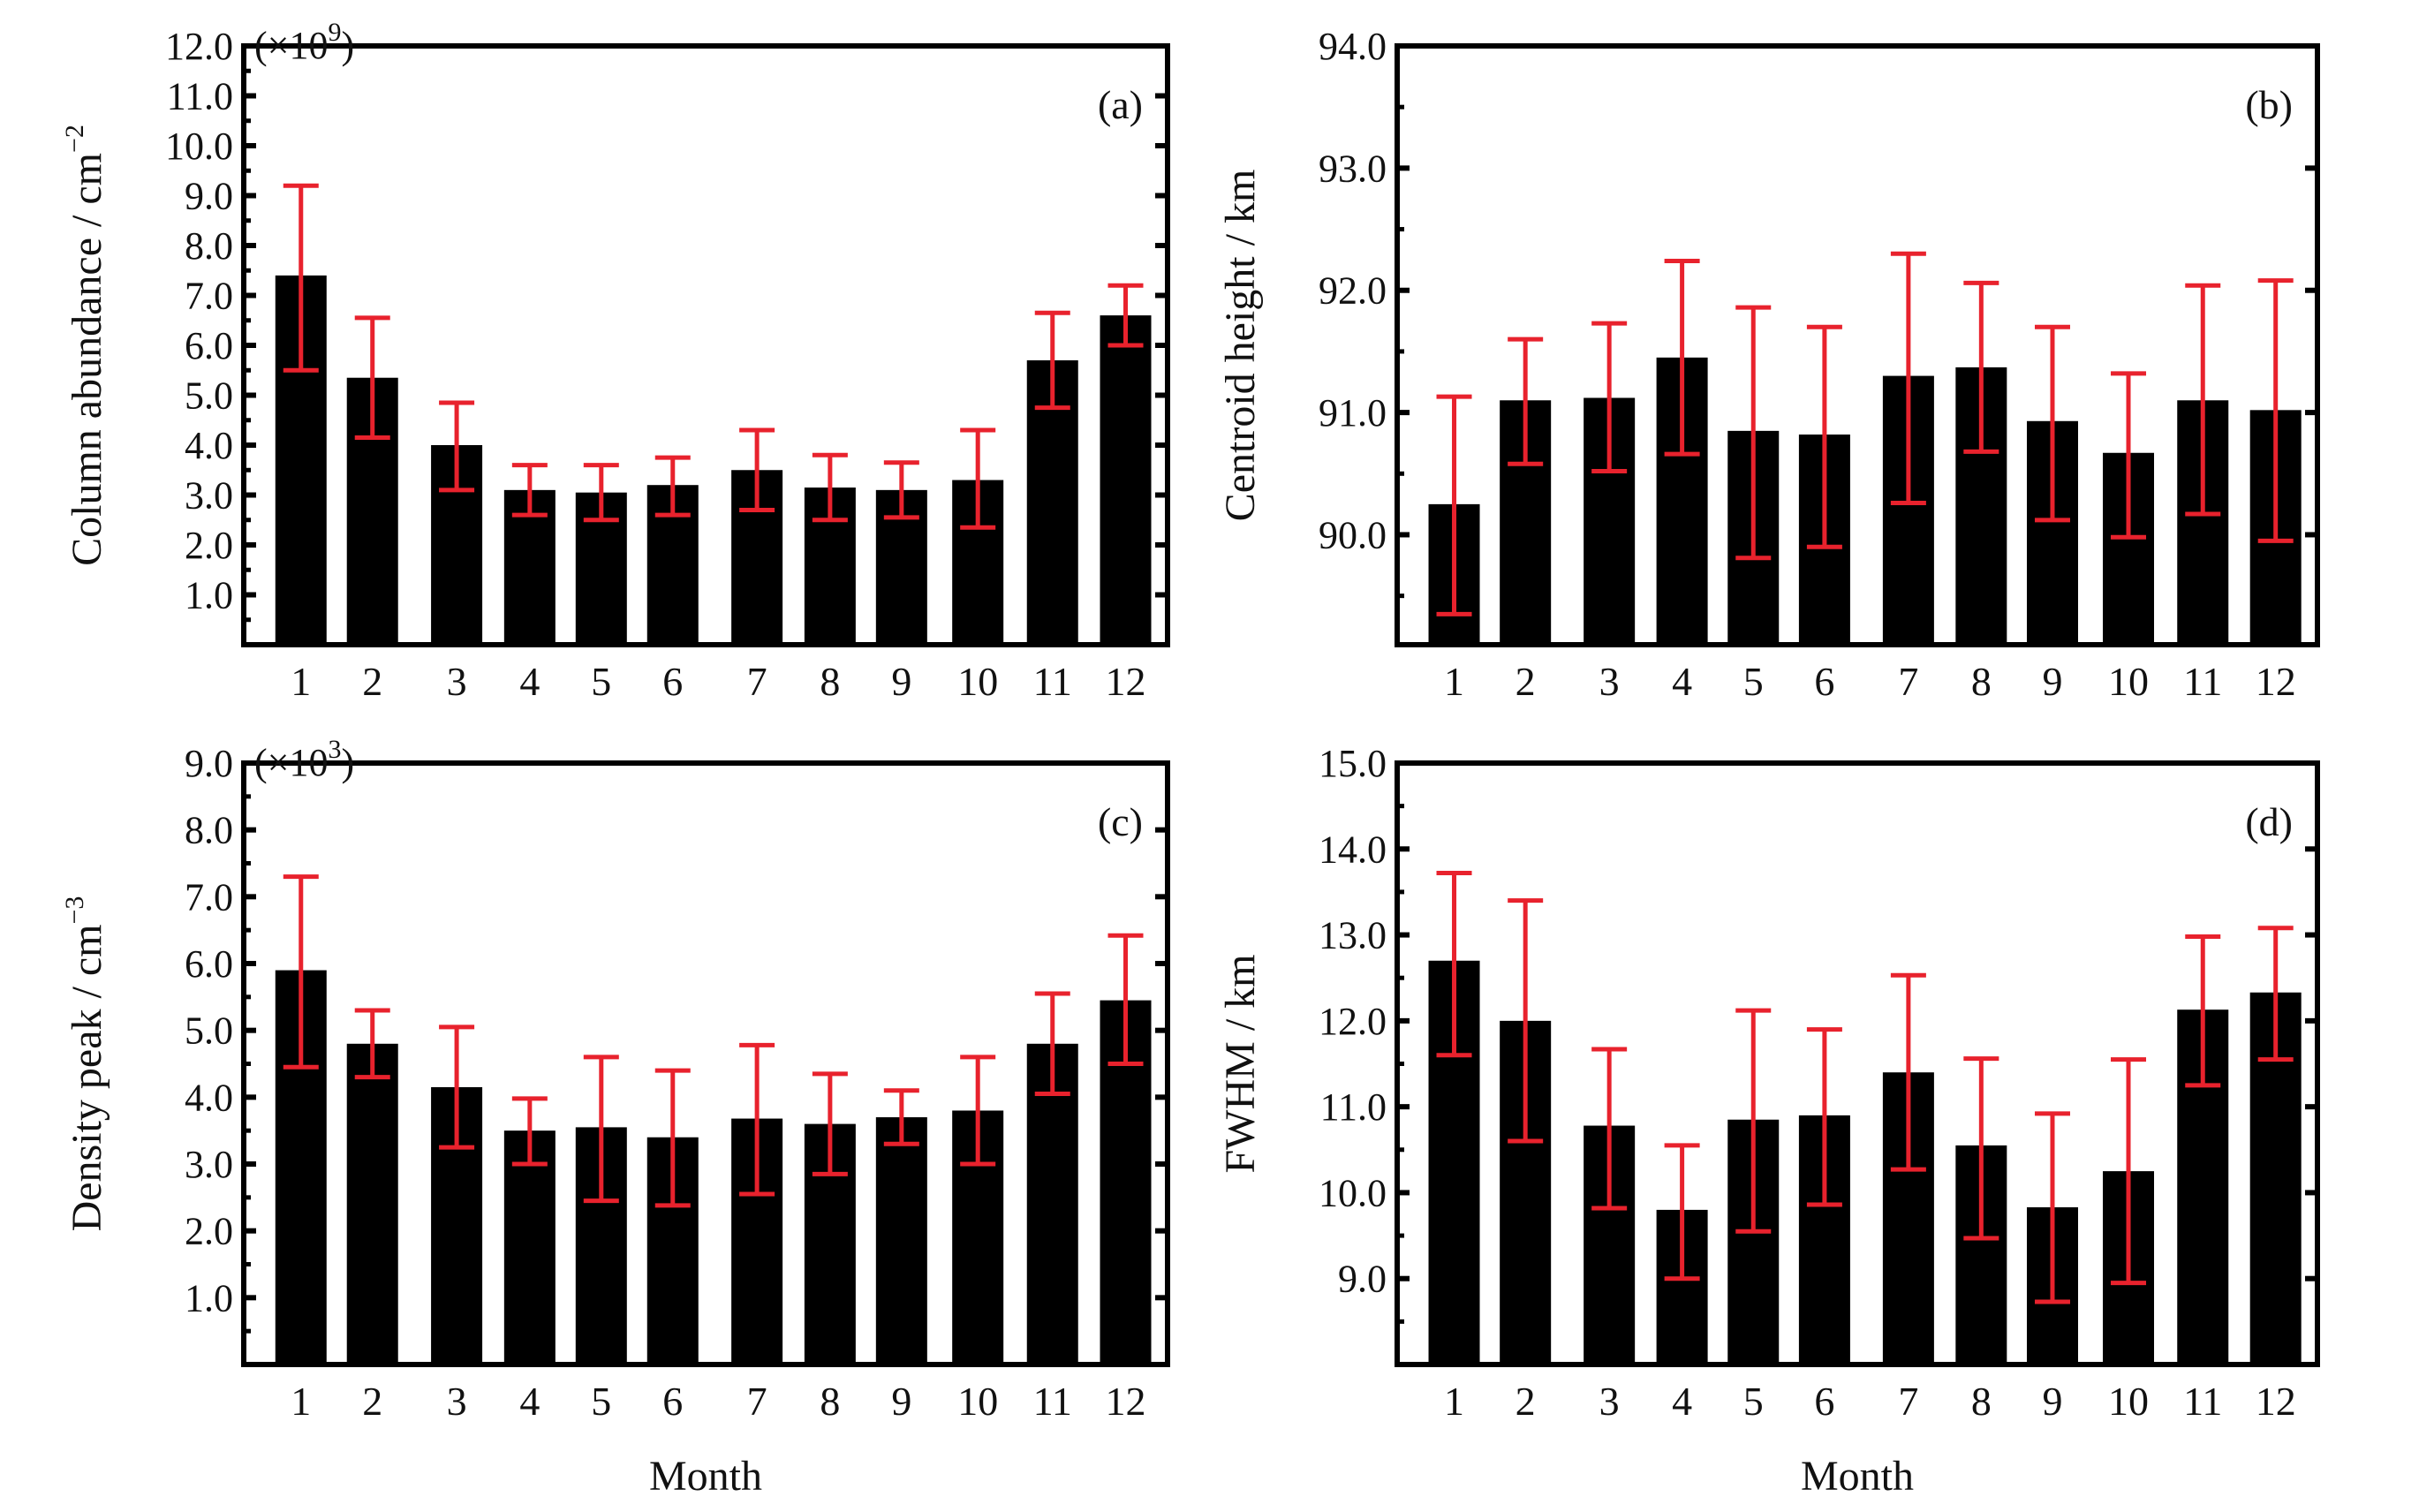  What do you see at coordinates (209, 396) in the screenshot?
I see `y-tick-label: 5.0` at bounding box center [209, 396].